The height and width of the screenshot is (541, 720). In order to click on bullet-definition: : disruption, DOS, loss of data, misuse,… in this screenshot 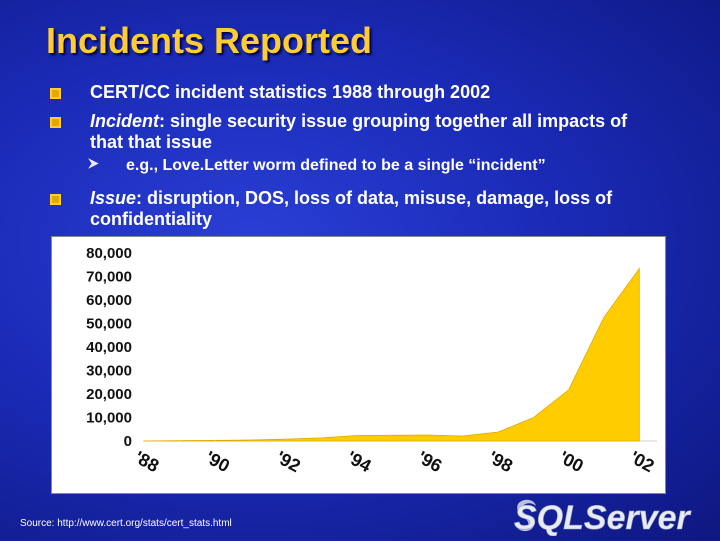, I will do `click(351, 208)`.